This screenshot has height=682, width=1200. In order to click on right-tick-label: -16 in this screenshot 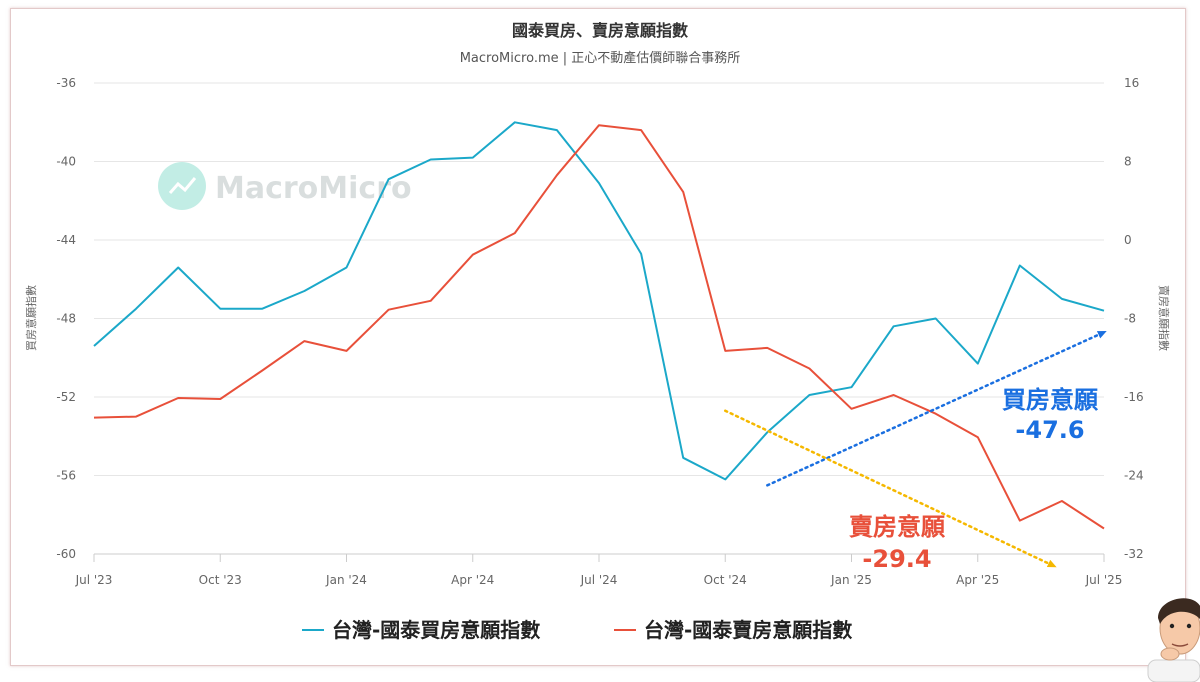, I will do `click(1134, 397)`.